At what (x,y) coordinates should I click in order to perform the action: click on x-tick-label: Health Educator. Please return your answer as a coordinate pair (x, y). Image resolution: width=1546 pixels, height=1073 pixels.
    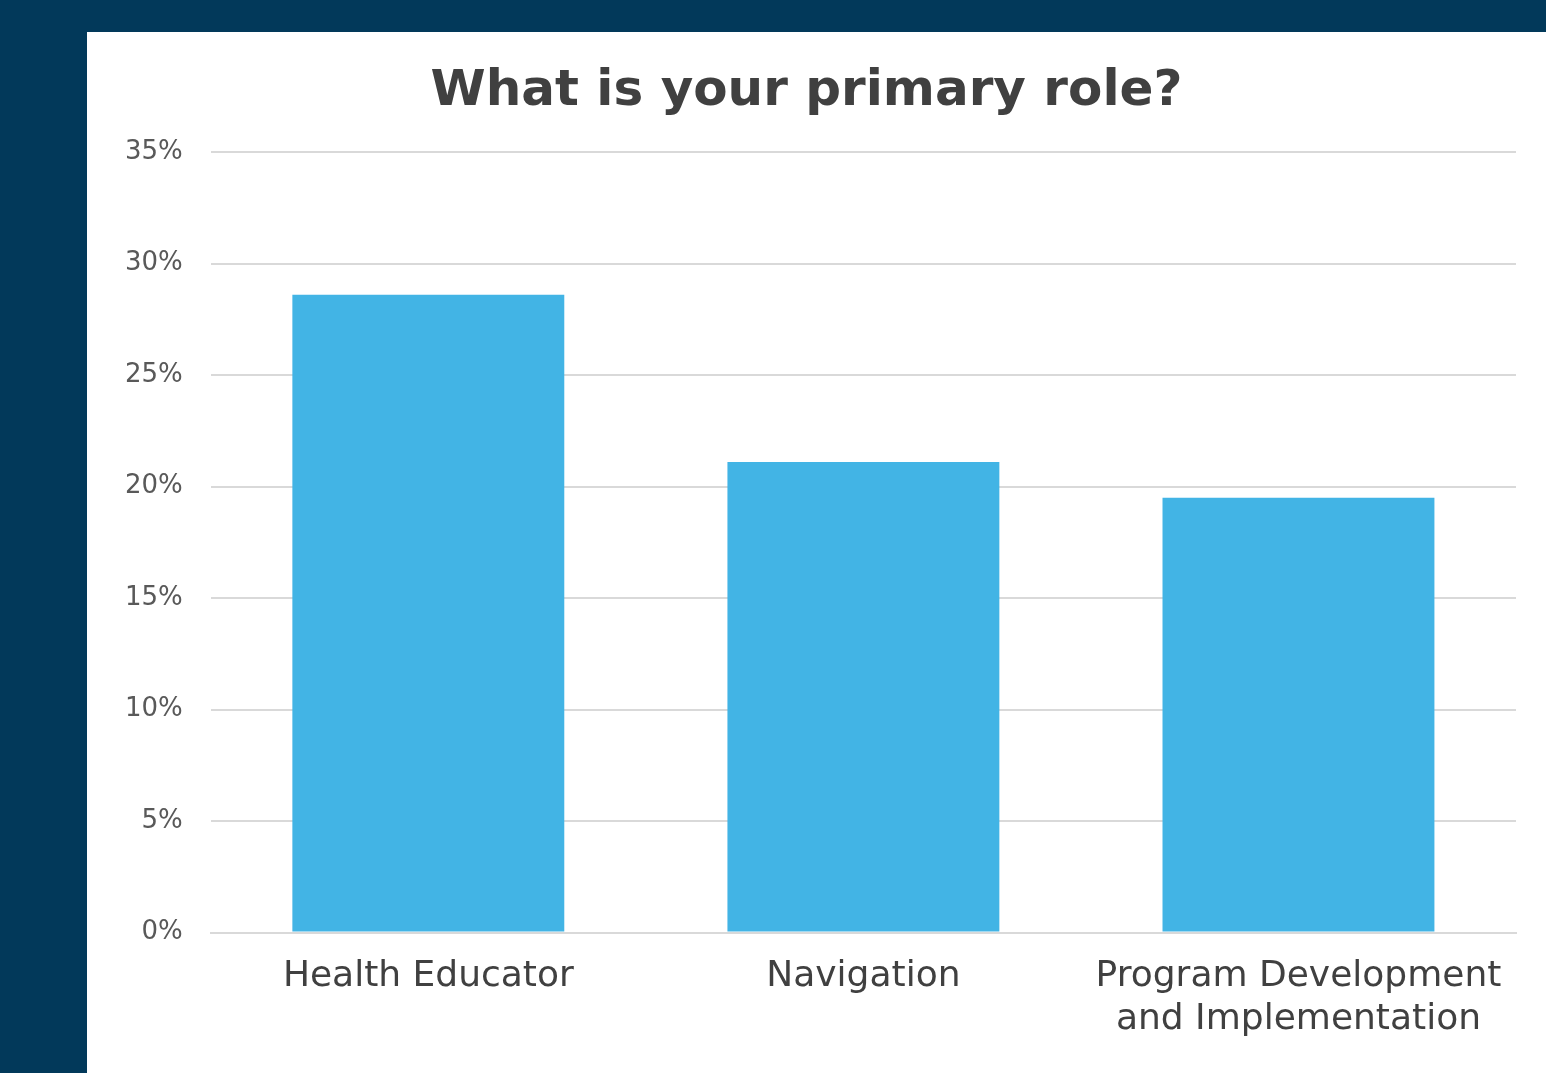
    Looking at the image, I should click on (428, 973).